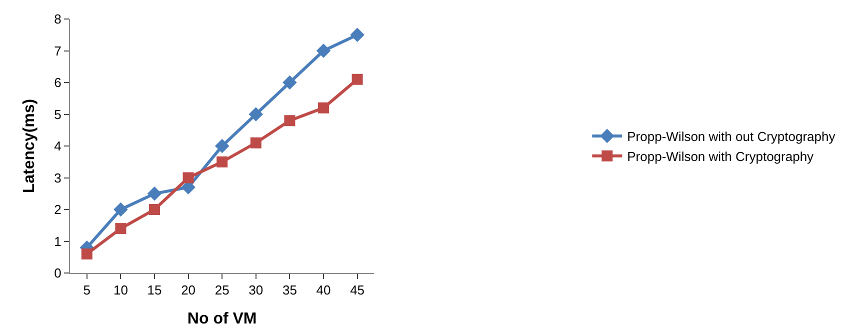 This screenshot has height=336, width=853. What do you see at coordinates (58, 241) in the screenshot?
I see `y-tick-label: 1` at bounding box center [58, 241].